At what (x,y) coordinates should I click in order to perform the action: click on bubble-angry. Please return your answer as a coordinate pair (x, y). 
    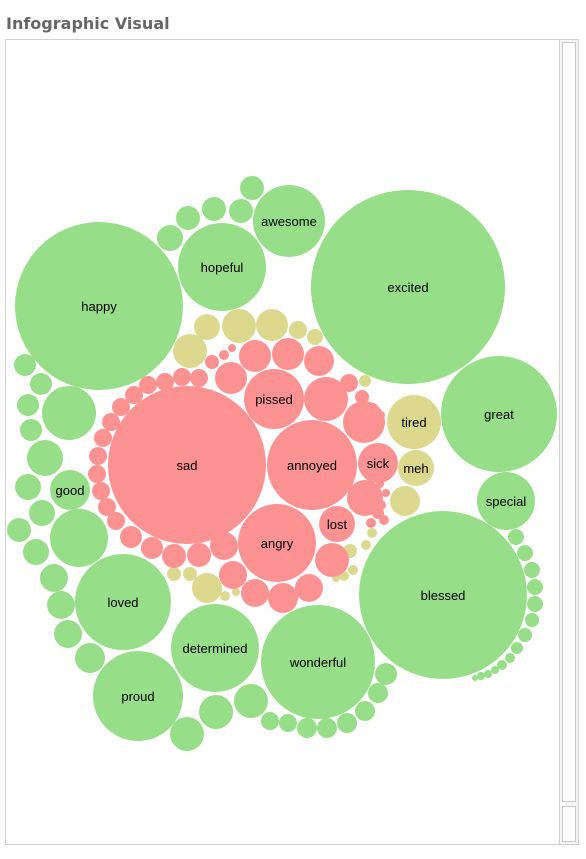
    Looking at the image, I should click on (277, 543).